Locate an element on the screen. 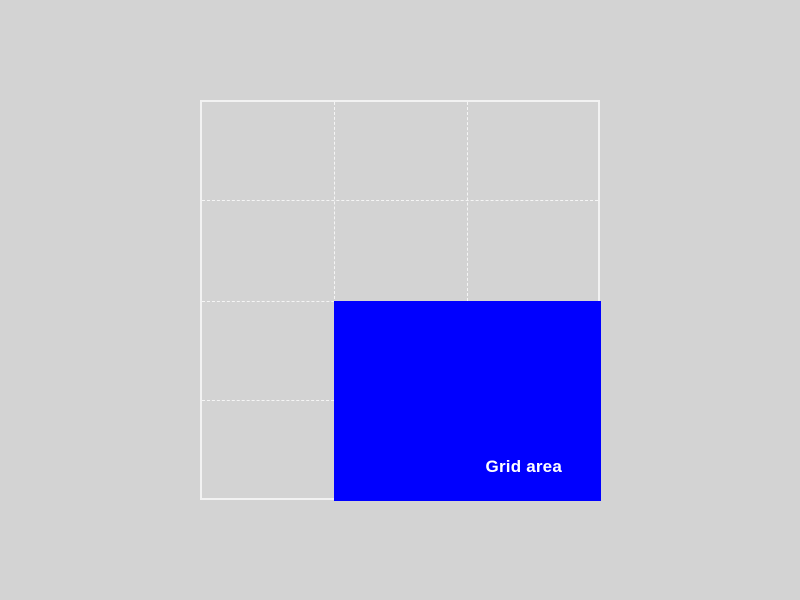 The width and height of the screenshot is (800, 600). grid-area-label: Grid area is located at coordinates (523, 466).